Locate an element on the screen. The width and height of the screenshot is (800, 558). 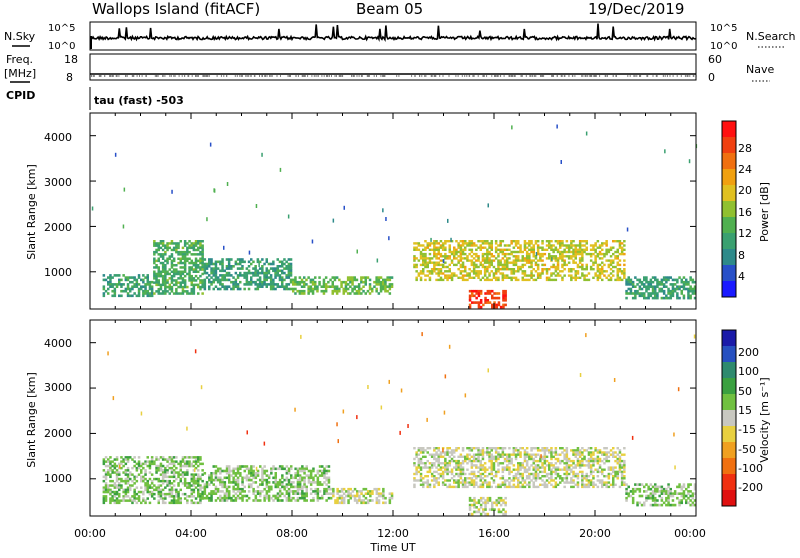
power-cb-tick-20: 20 is located at coordinates (745, 190).